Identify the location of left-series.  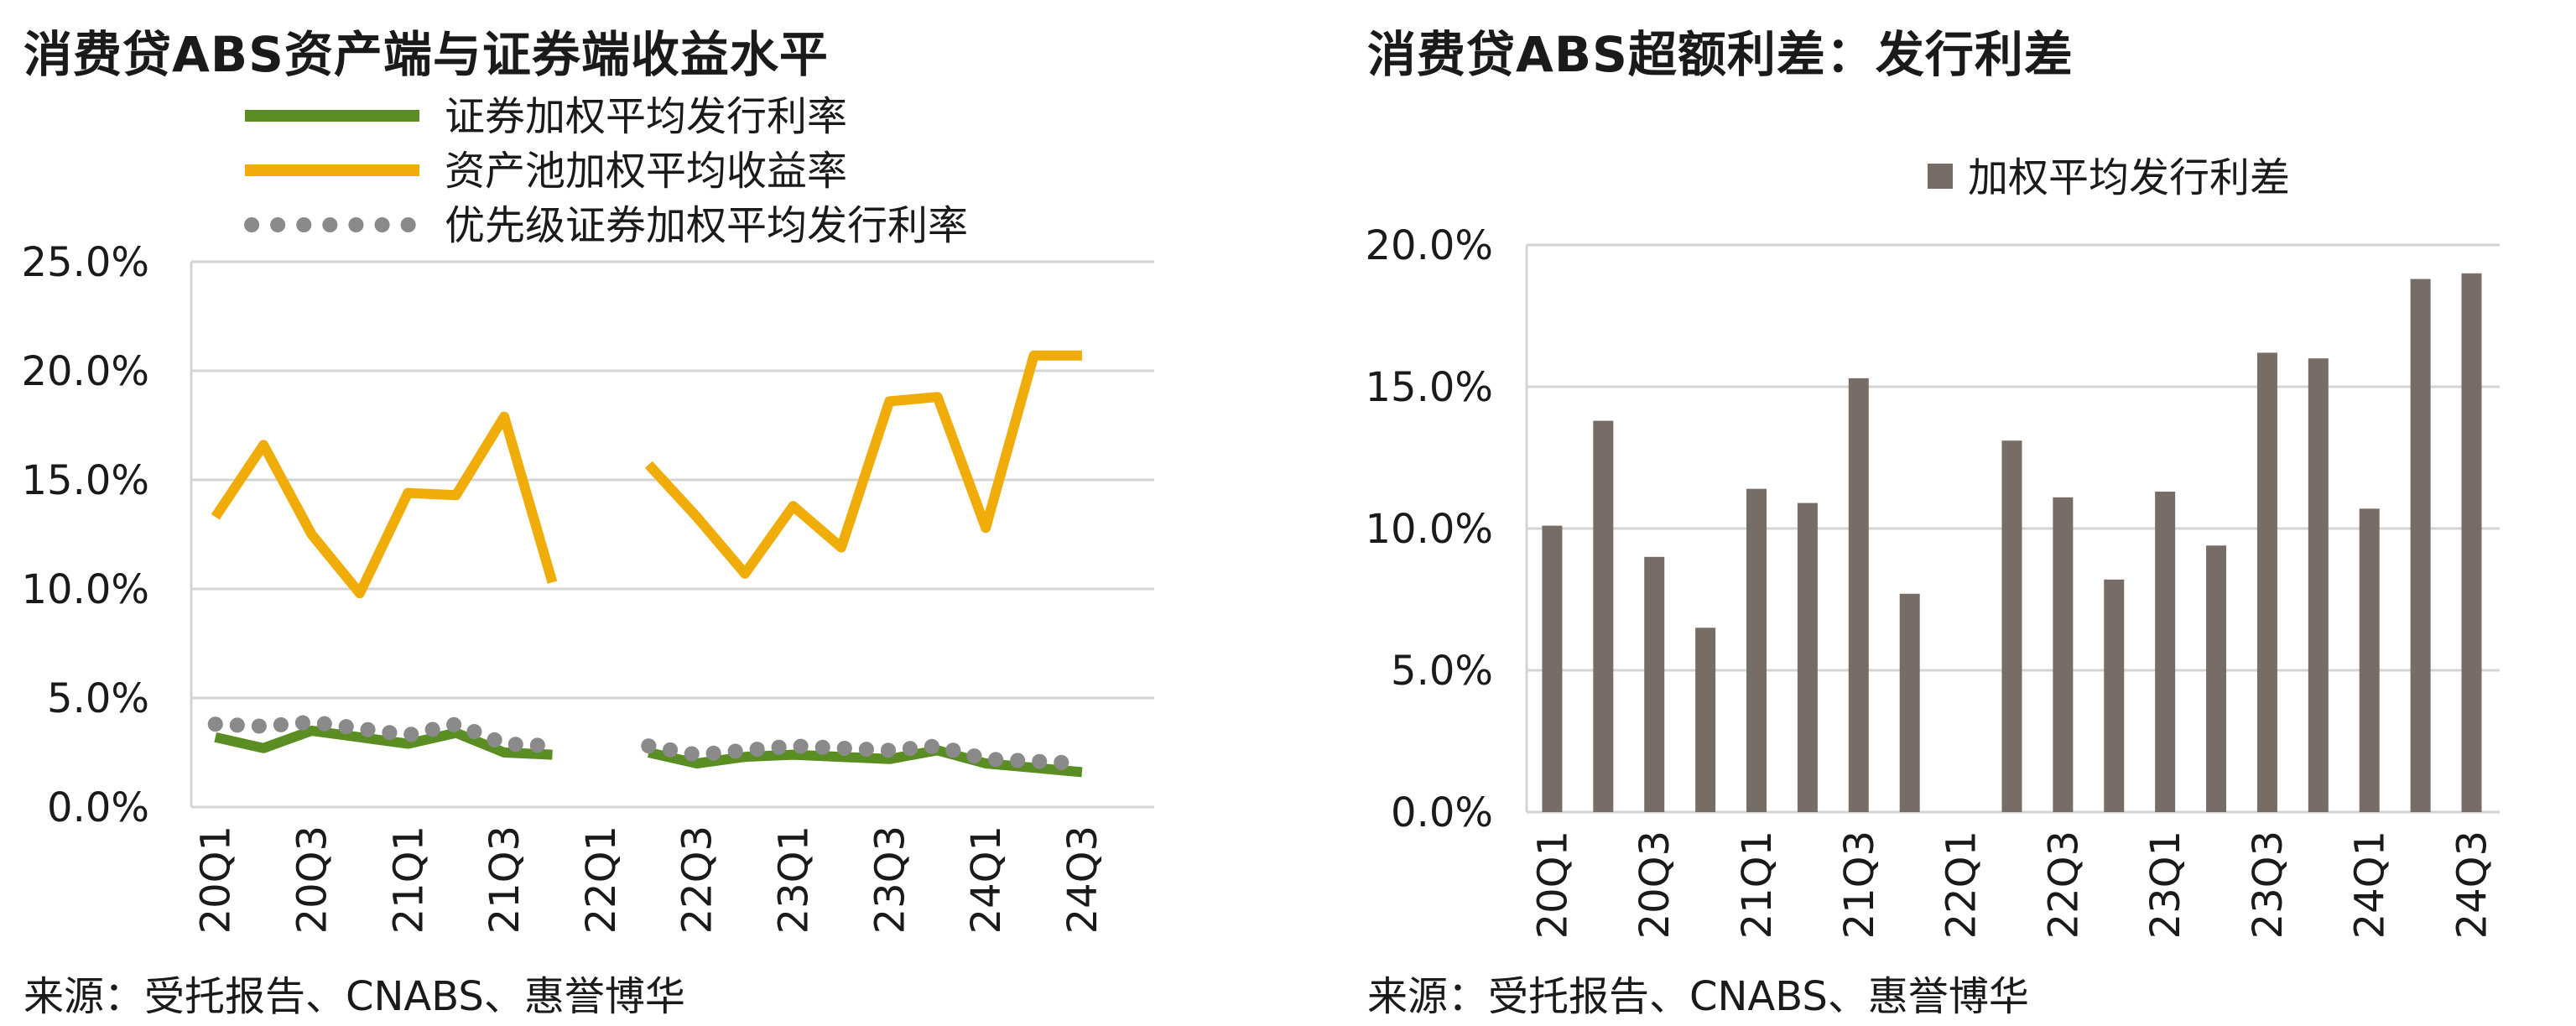
(648, 564).